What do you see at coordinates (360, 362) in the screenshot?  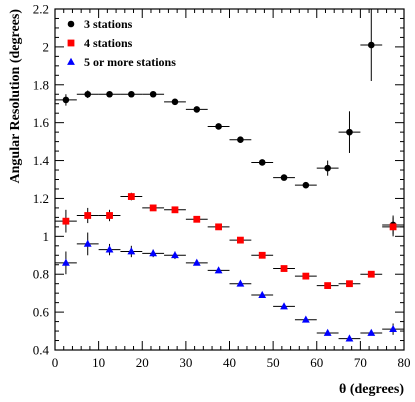 I see `x-tick-label: 70` at bounding box center [360, 362].